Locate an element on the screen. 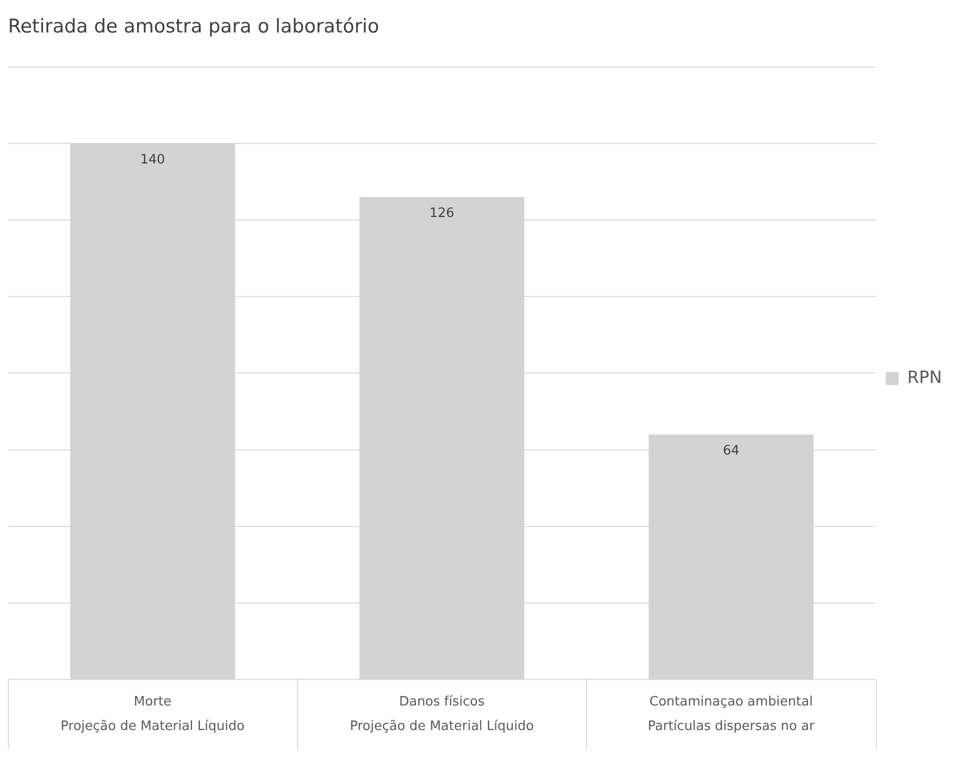 The width and height of the screenshot is (970, 757). x-tick-label: Morte Projeção de Material Líquido is located at coordinates (152, 714).